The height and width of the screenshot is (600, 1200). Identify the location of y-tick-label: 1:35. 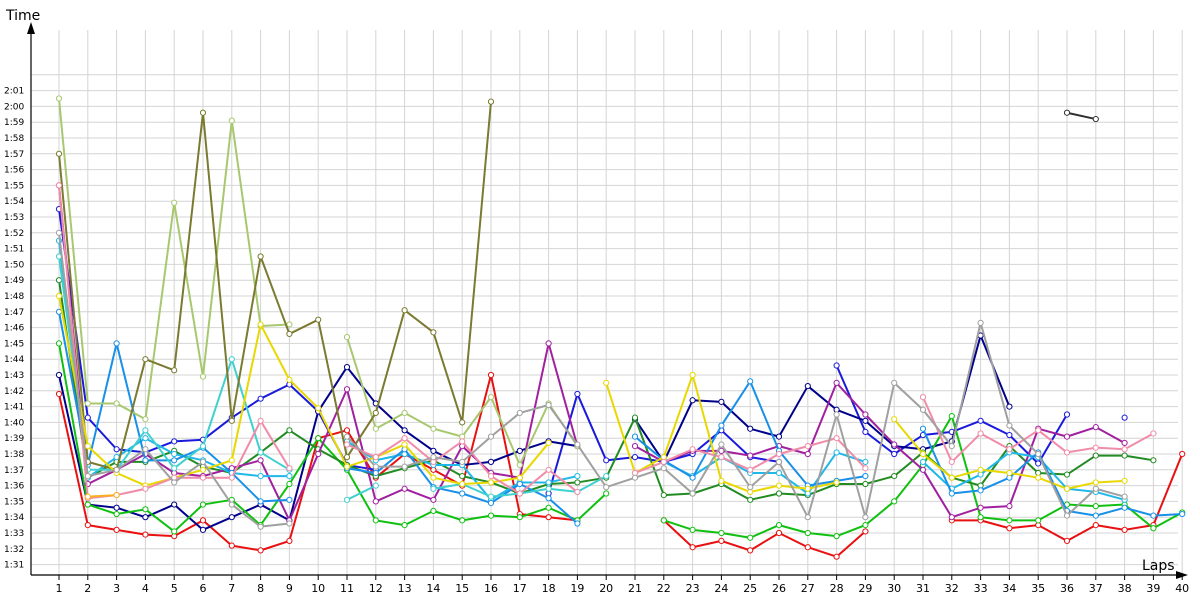
(14, 502).